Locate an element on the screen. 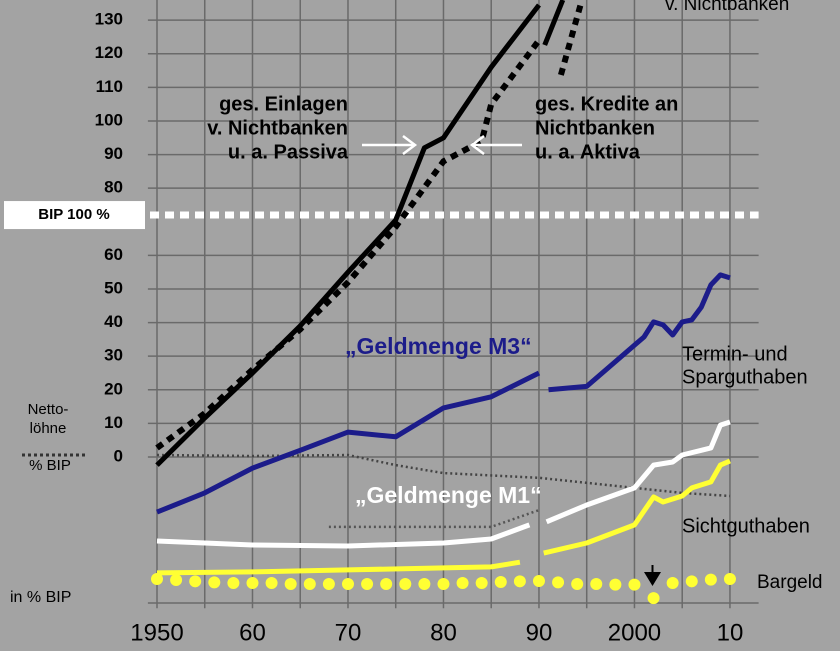 This screenshot has height=651, width=840. annotation: „Geldmenge M3“ is located at coordinates (438, 346).